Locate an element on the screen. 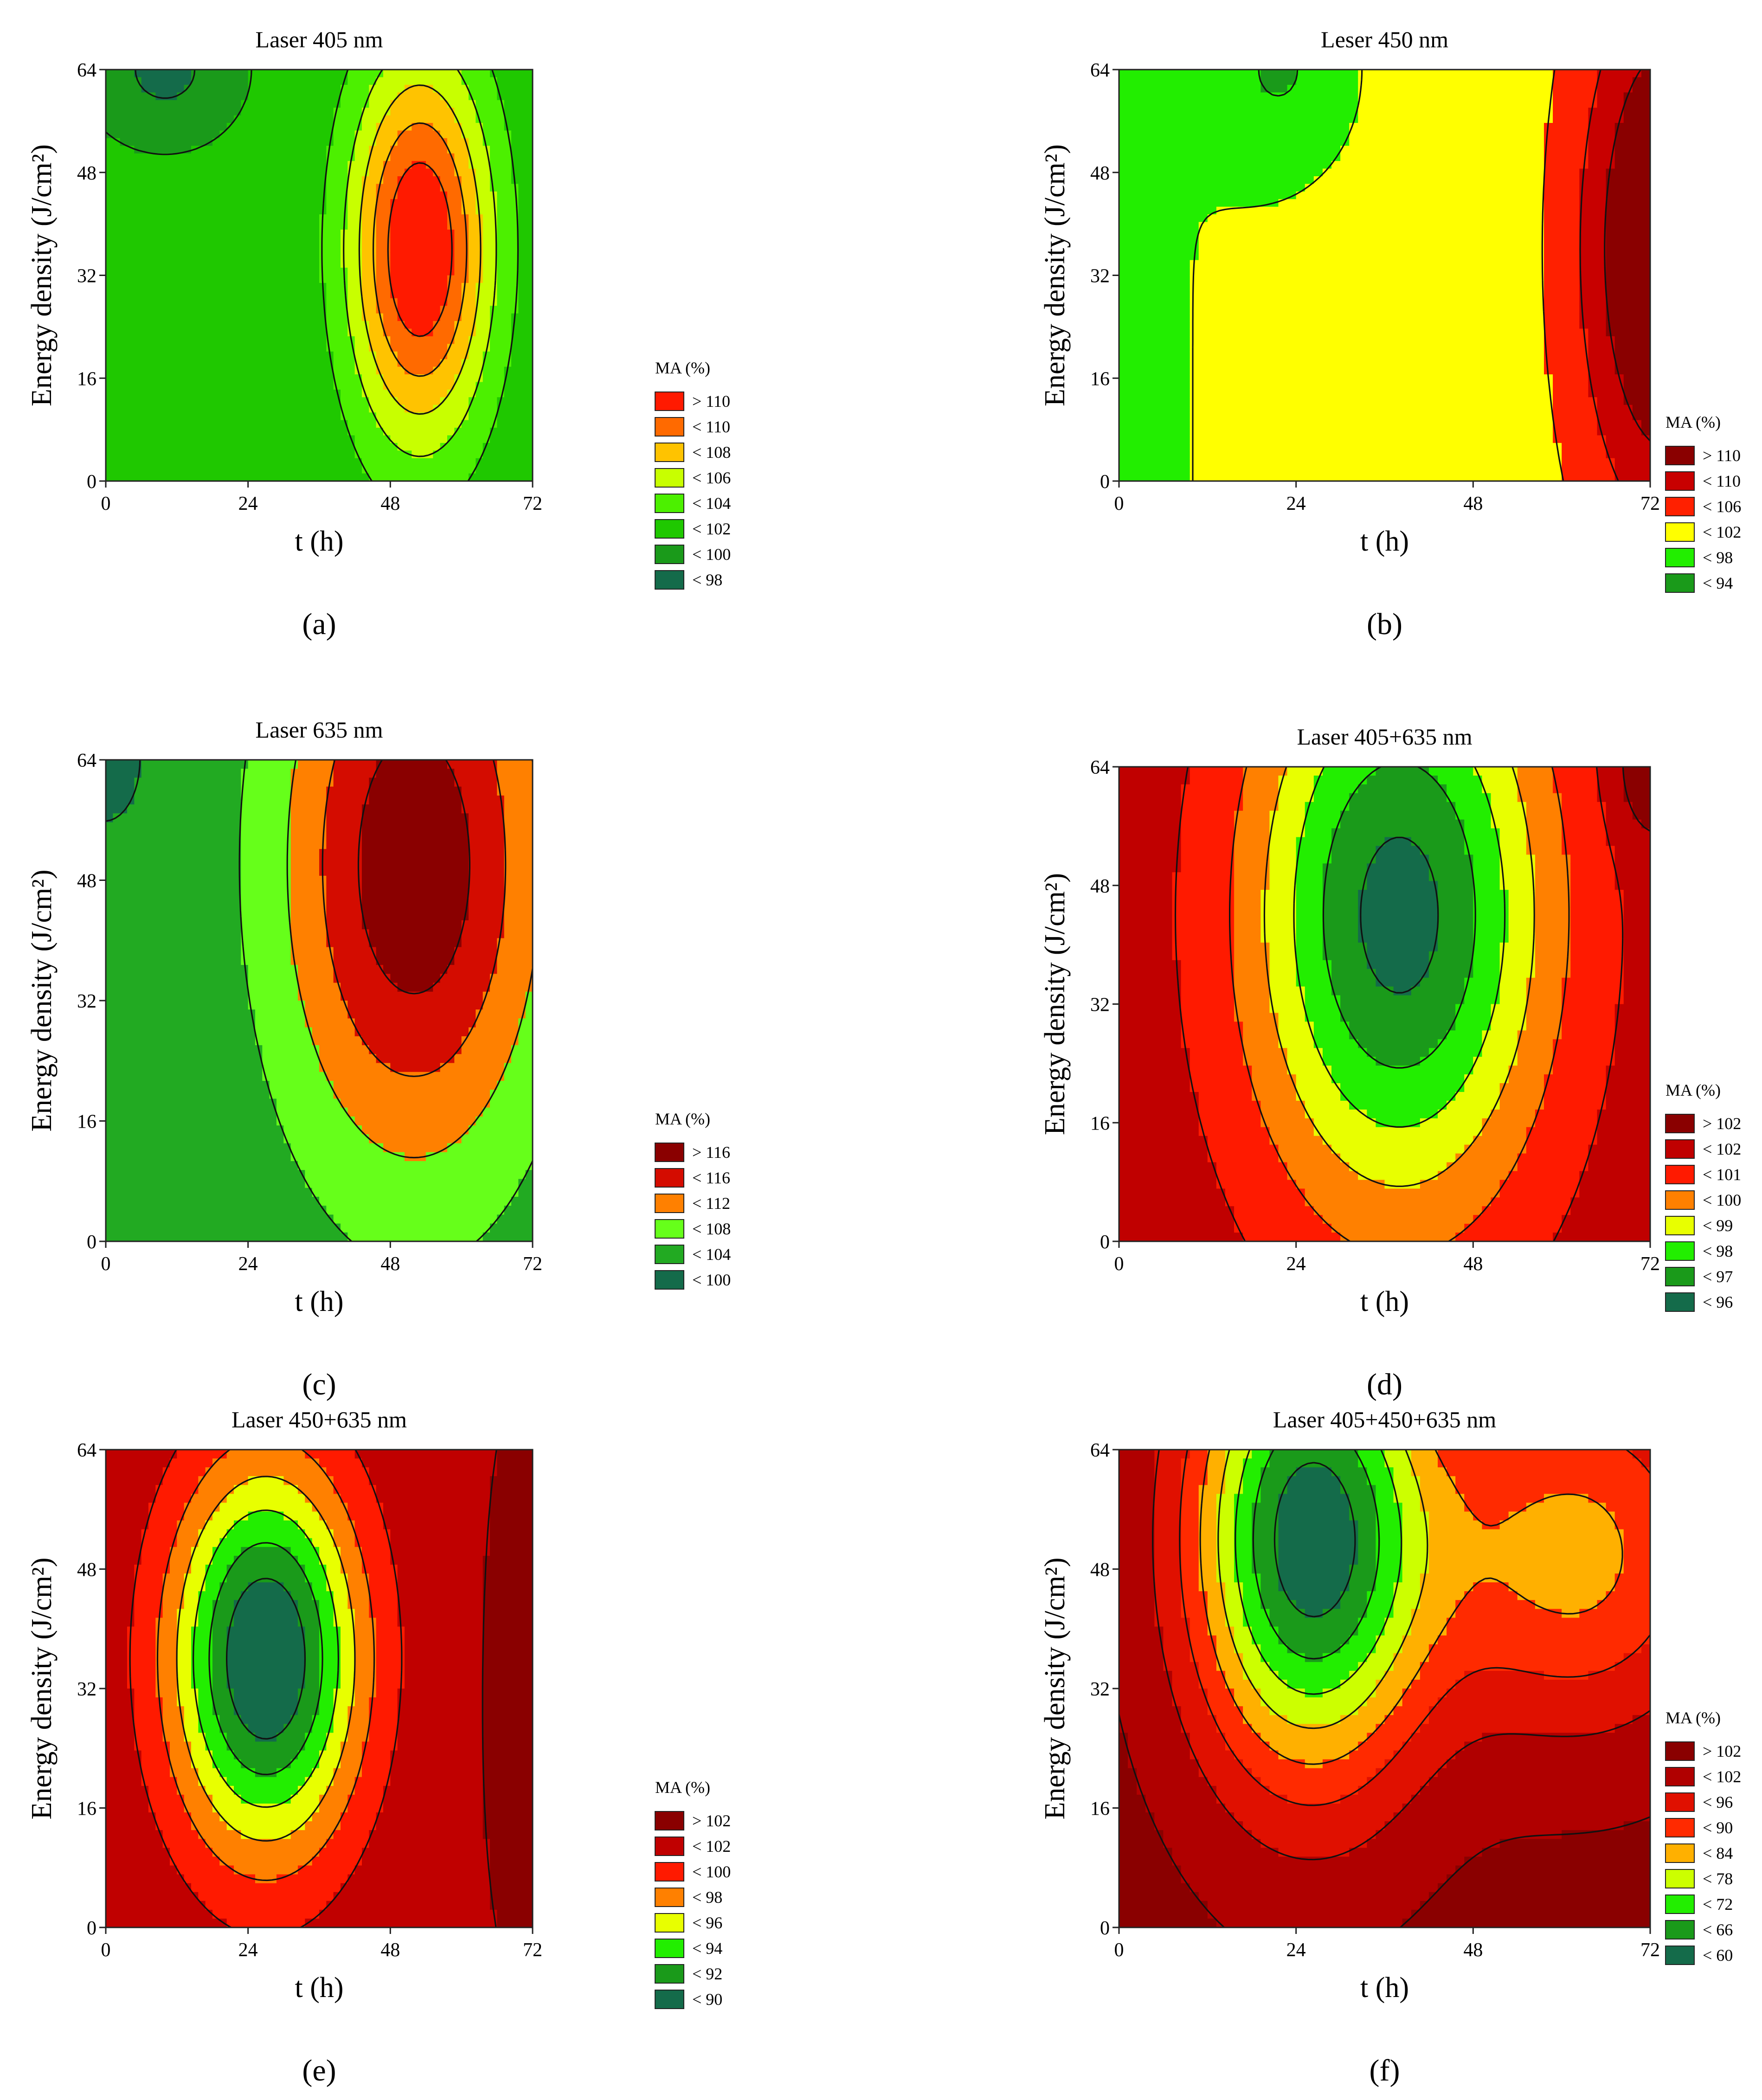 Image resolution: width=1762 pixels, height=2100 pixels. legend-title: MA (%) is located at coordinates (682, 368).